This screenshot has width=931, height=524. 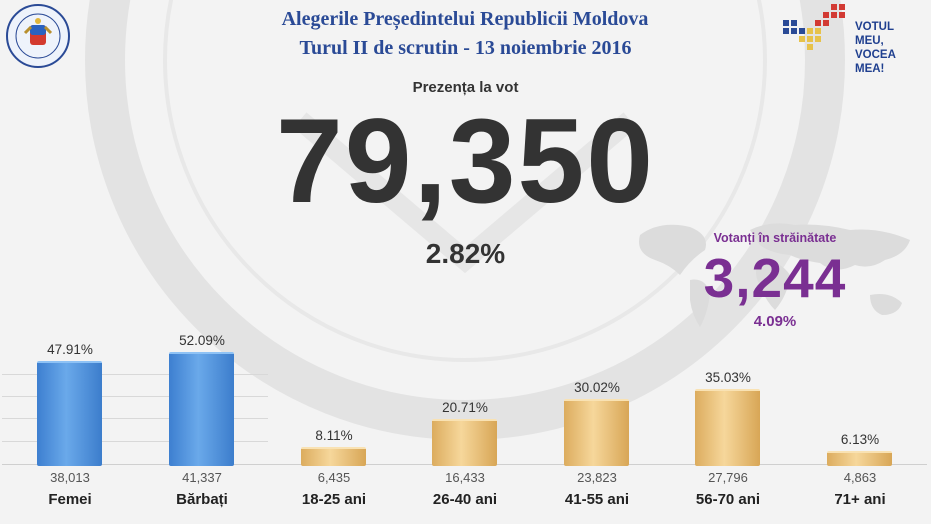 I want to click on turnout-number: 79,350, so click(x=465, y=161).